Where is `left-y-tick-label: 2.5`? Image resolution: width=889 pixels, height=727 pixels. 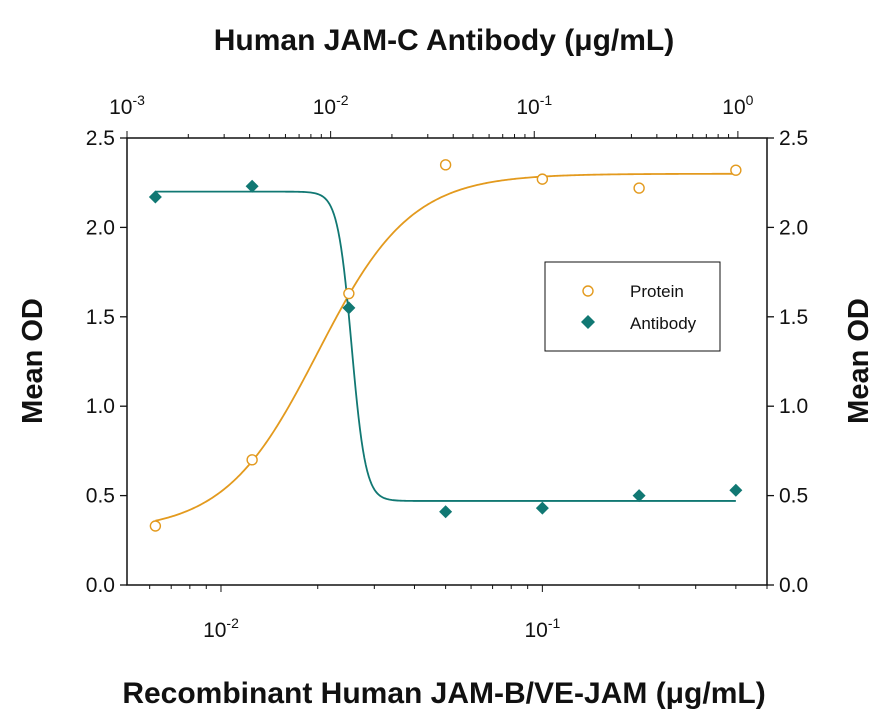
left-y-tick-label: 2.5 is located at coordinates (100, 138).